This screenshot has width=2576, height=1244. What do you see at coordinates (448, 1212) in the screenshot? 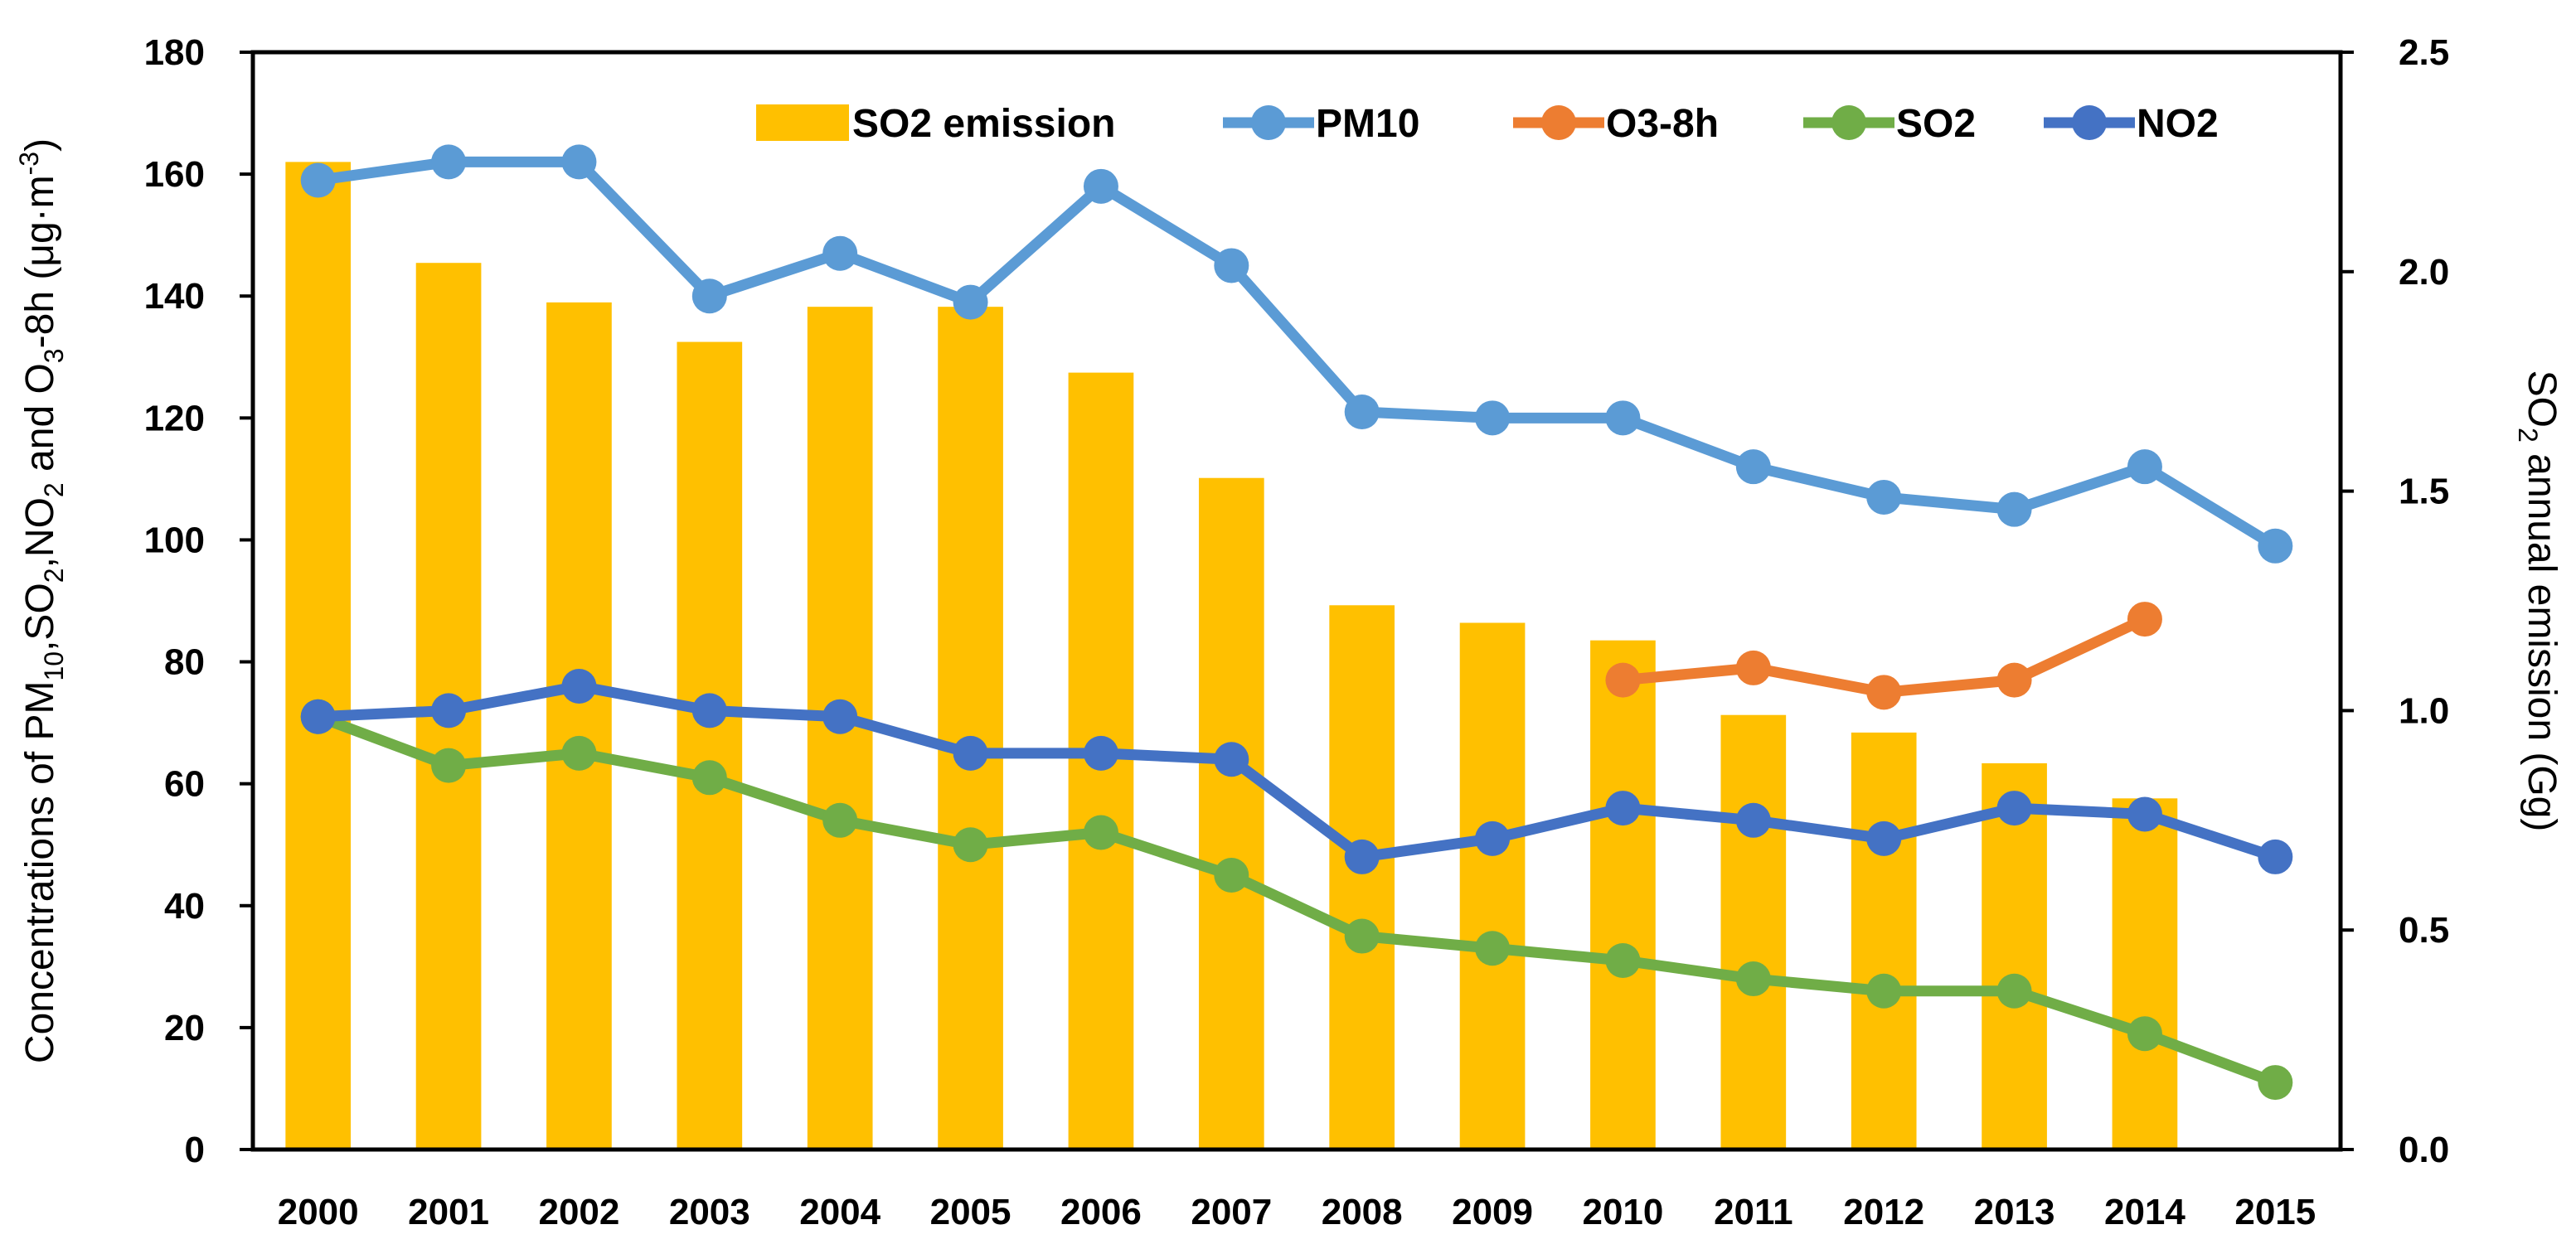
I see `x-tick-label: 2001` at bounding box center [448, 1212].